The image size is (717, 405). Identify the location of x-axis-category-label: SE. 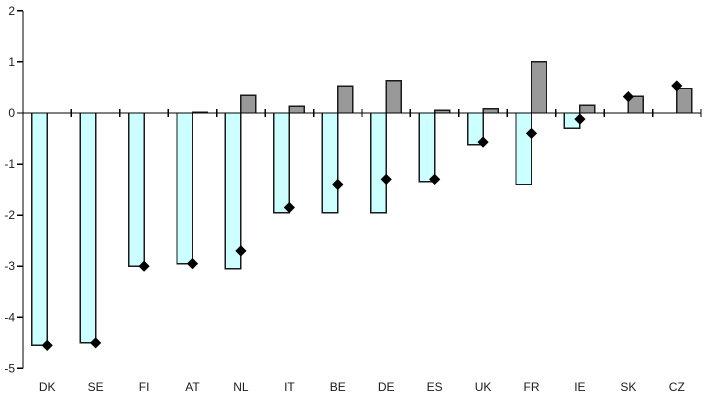
(96, 387).